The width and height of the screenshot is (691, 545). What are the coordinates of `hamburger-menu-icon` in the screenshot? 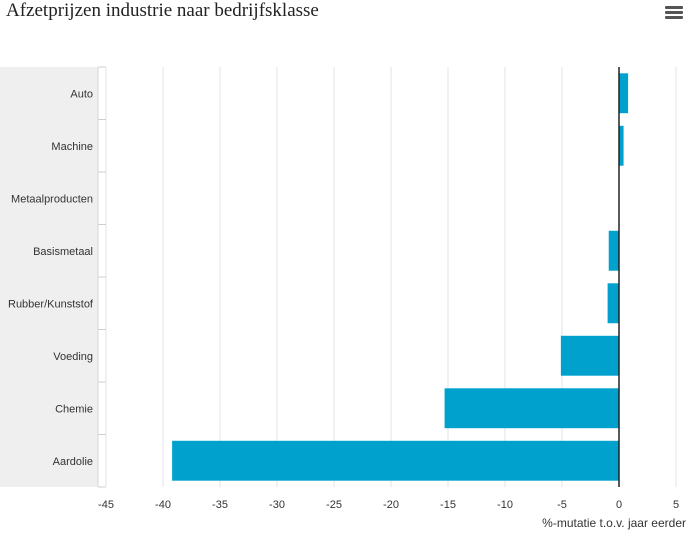 It's located at (674, 13).